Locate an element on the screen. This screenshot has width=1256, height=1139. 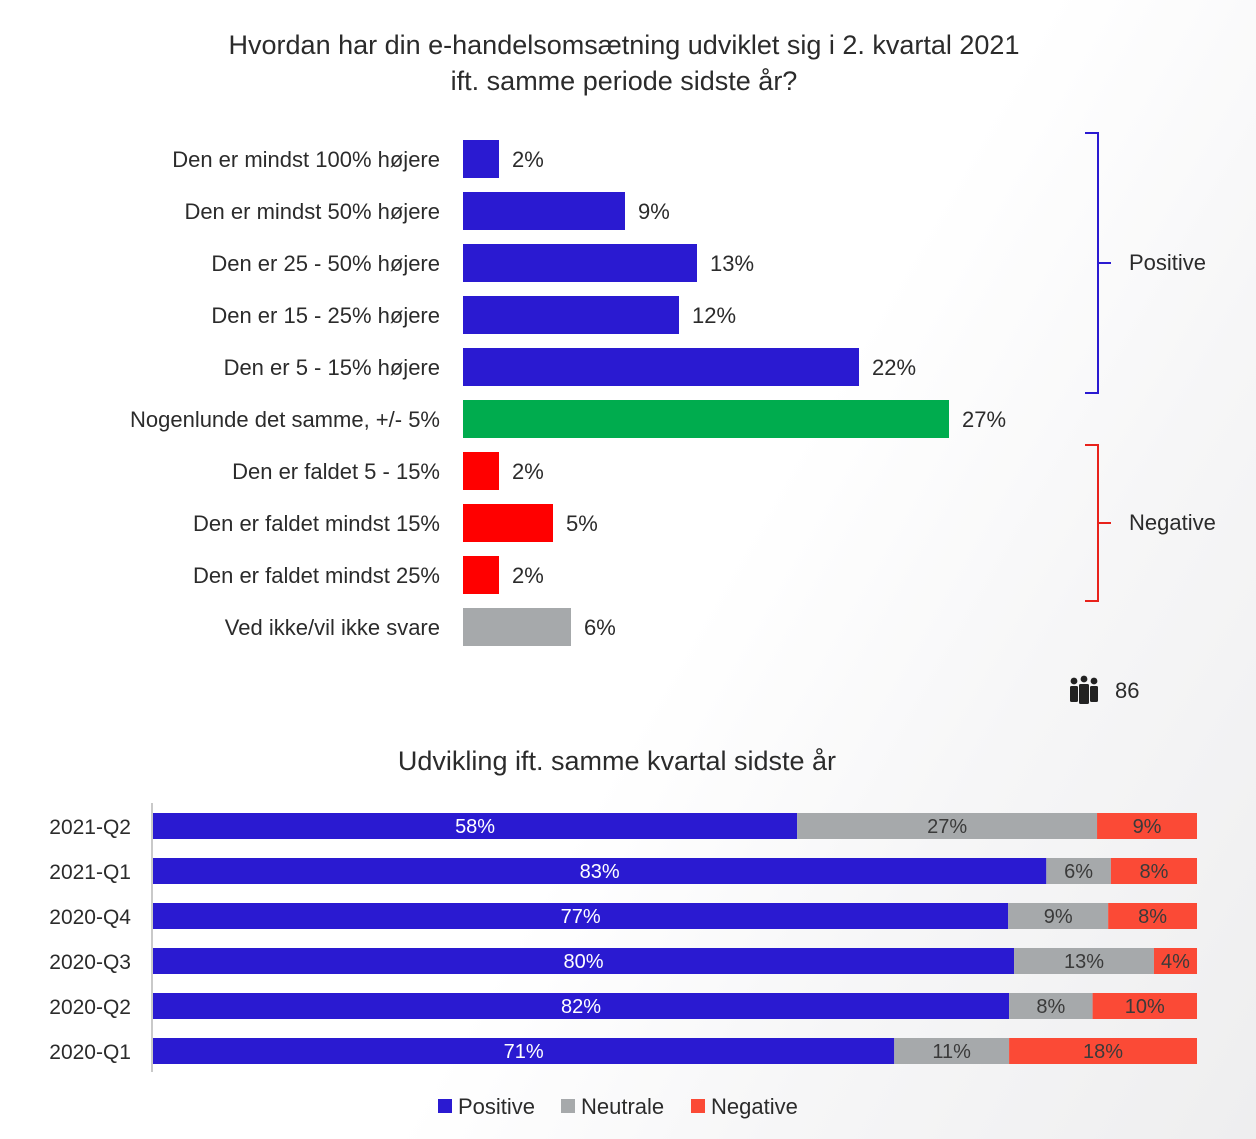
data-label: 5% is located at coordinates (582, 523).